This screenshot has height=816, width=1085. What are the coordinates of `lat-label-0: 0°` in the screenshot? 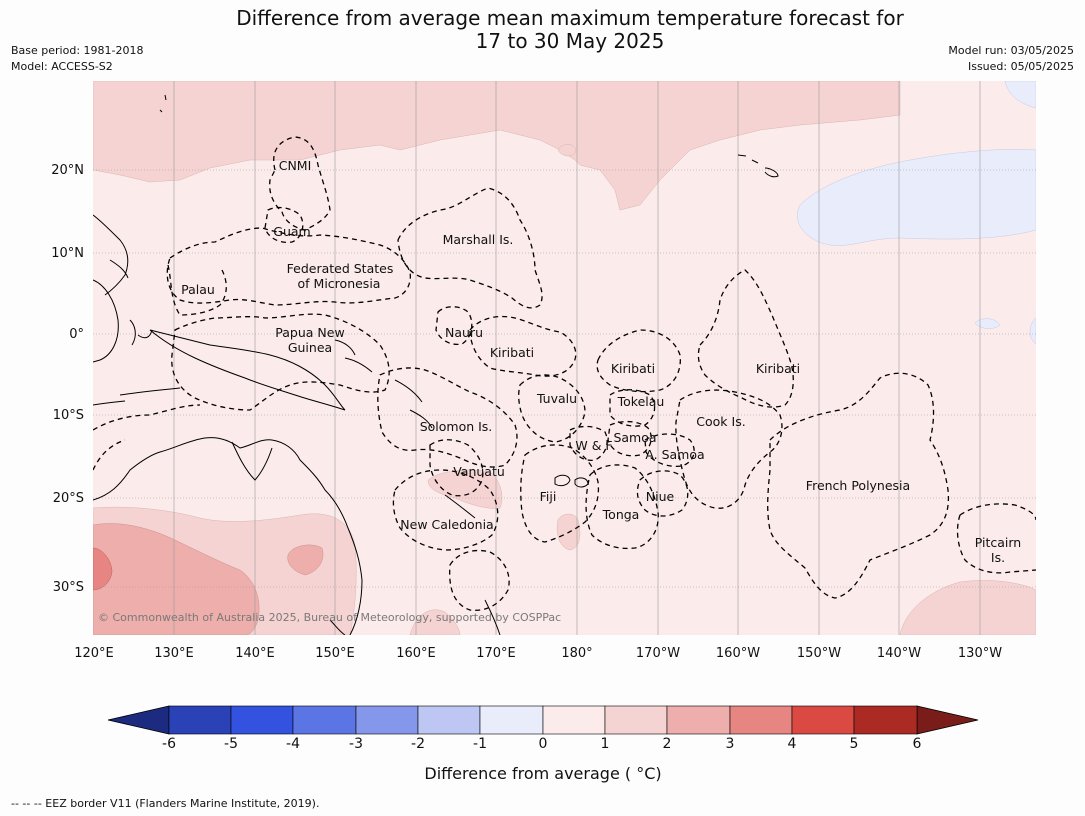 It's located at (76, 334).